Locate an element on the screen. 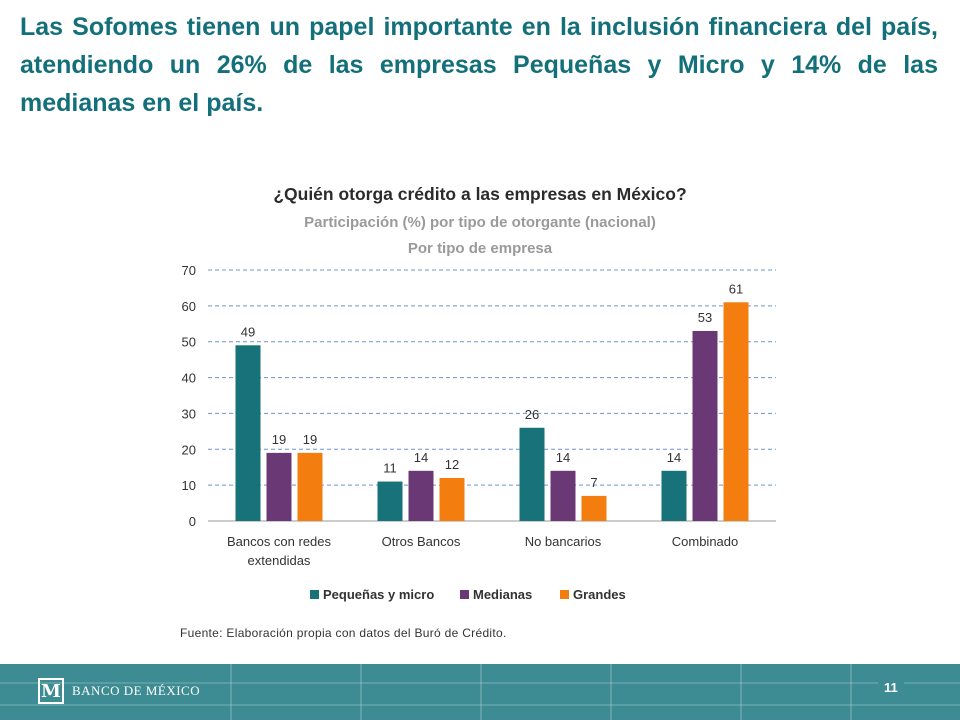 This screenshot has width=960, height=720. chart-subtitle-2: Por tipo de empresa is located at coordinates (480, 248).